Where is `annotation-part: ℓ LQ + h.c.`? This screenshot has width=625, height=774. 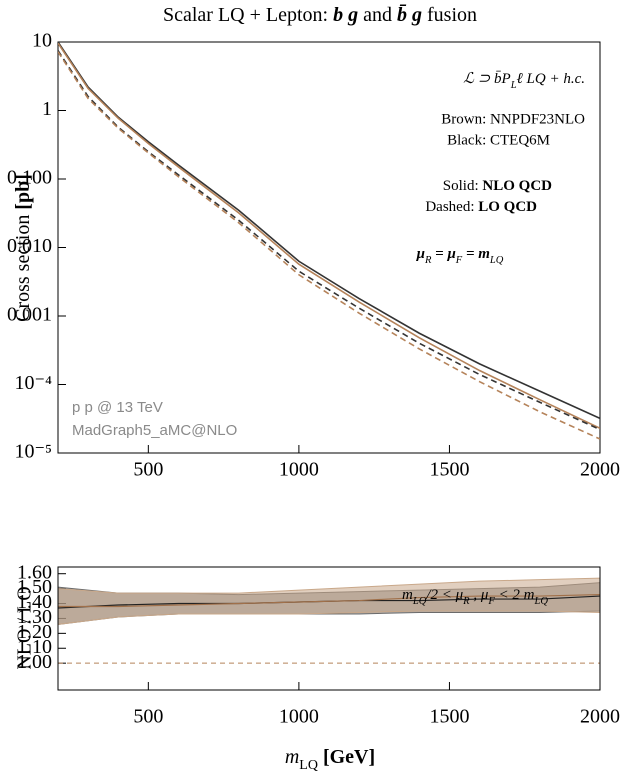 annotation-part: ℓ LQ + h.c. is located at coordinates (551, 79).